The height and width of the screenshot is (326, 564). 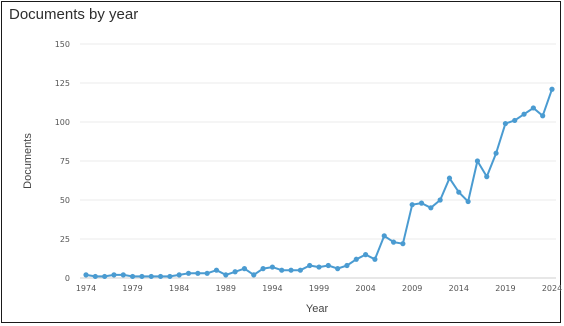 What do you see at coordinates (412, 288) in the screenshot?
I see `x-tick-label: 2009` at bounding box center [412, 288].